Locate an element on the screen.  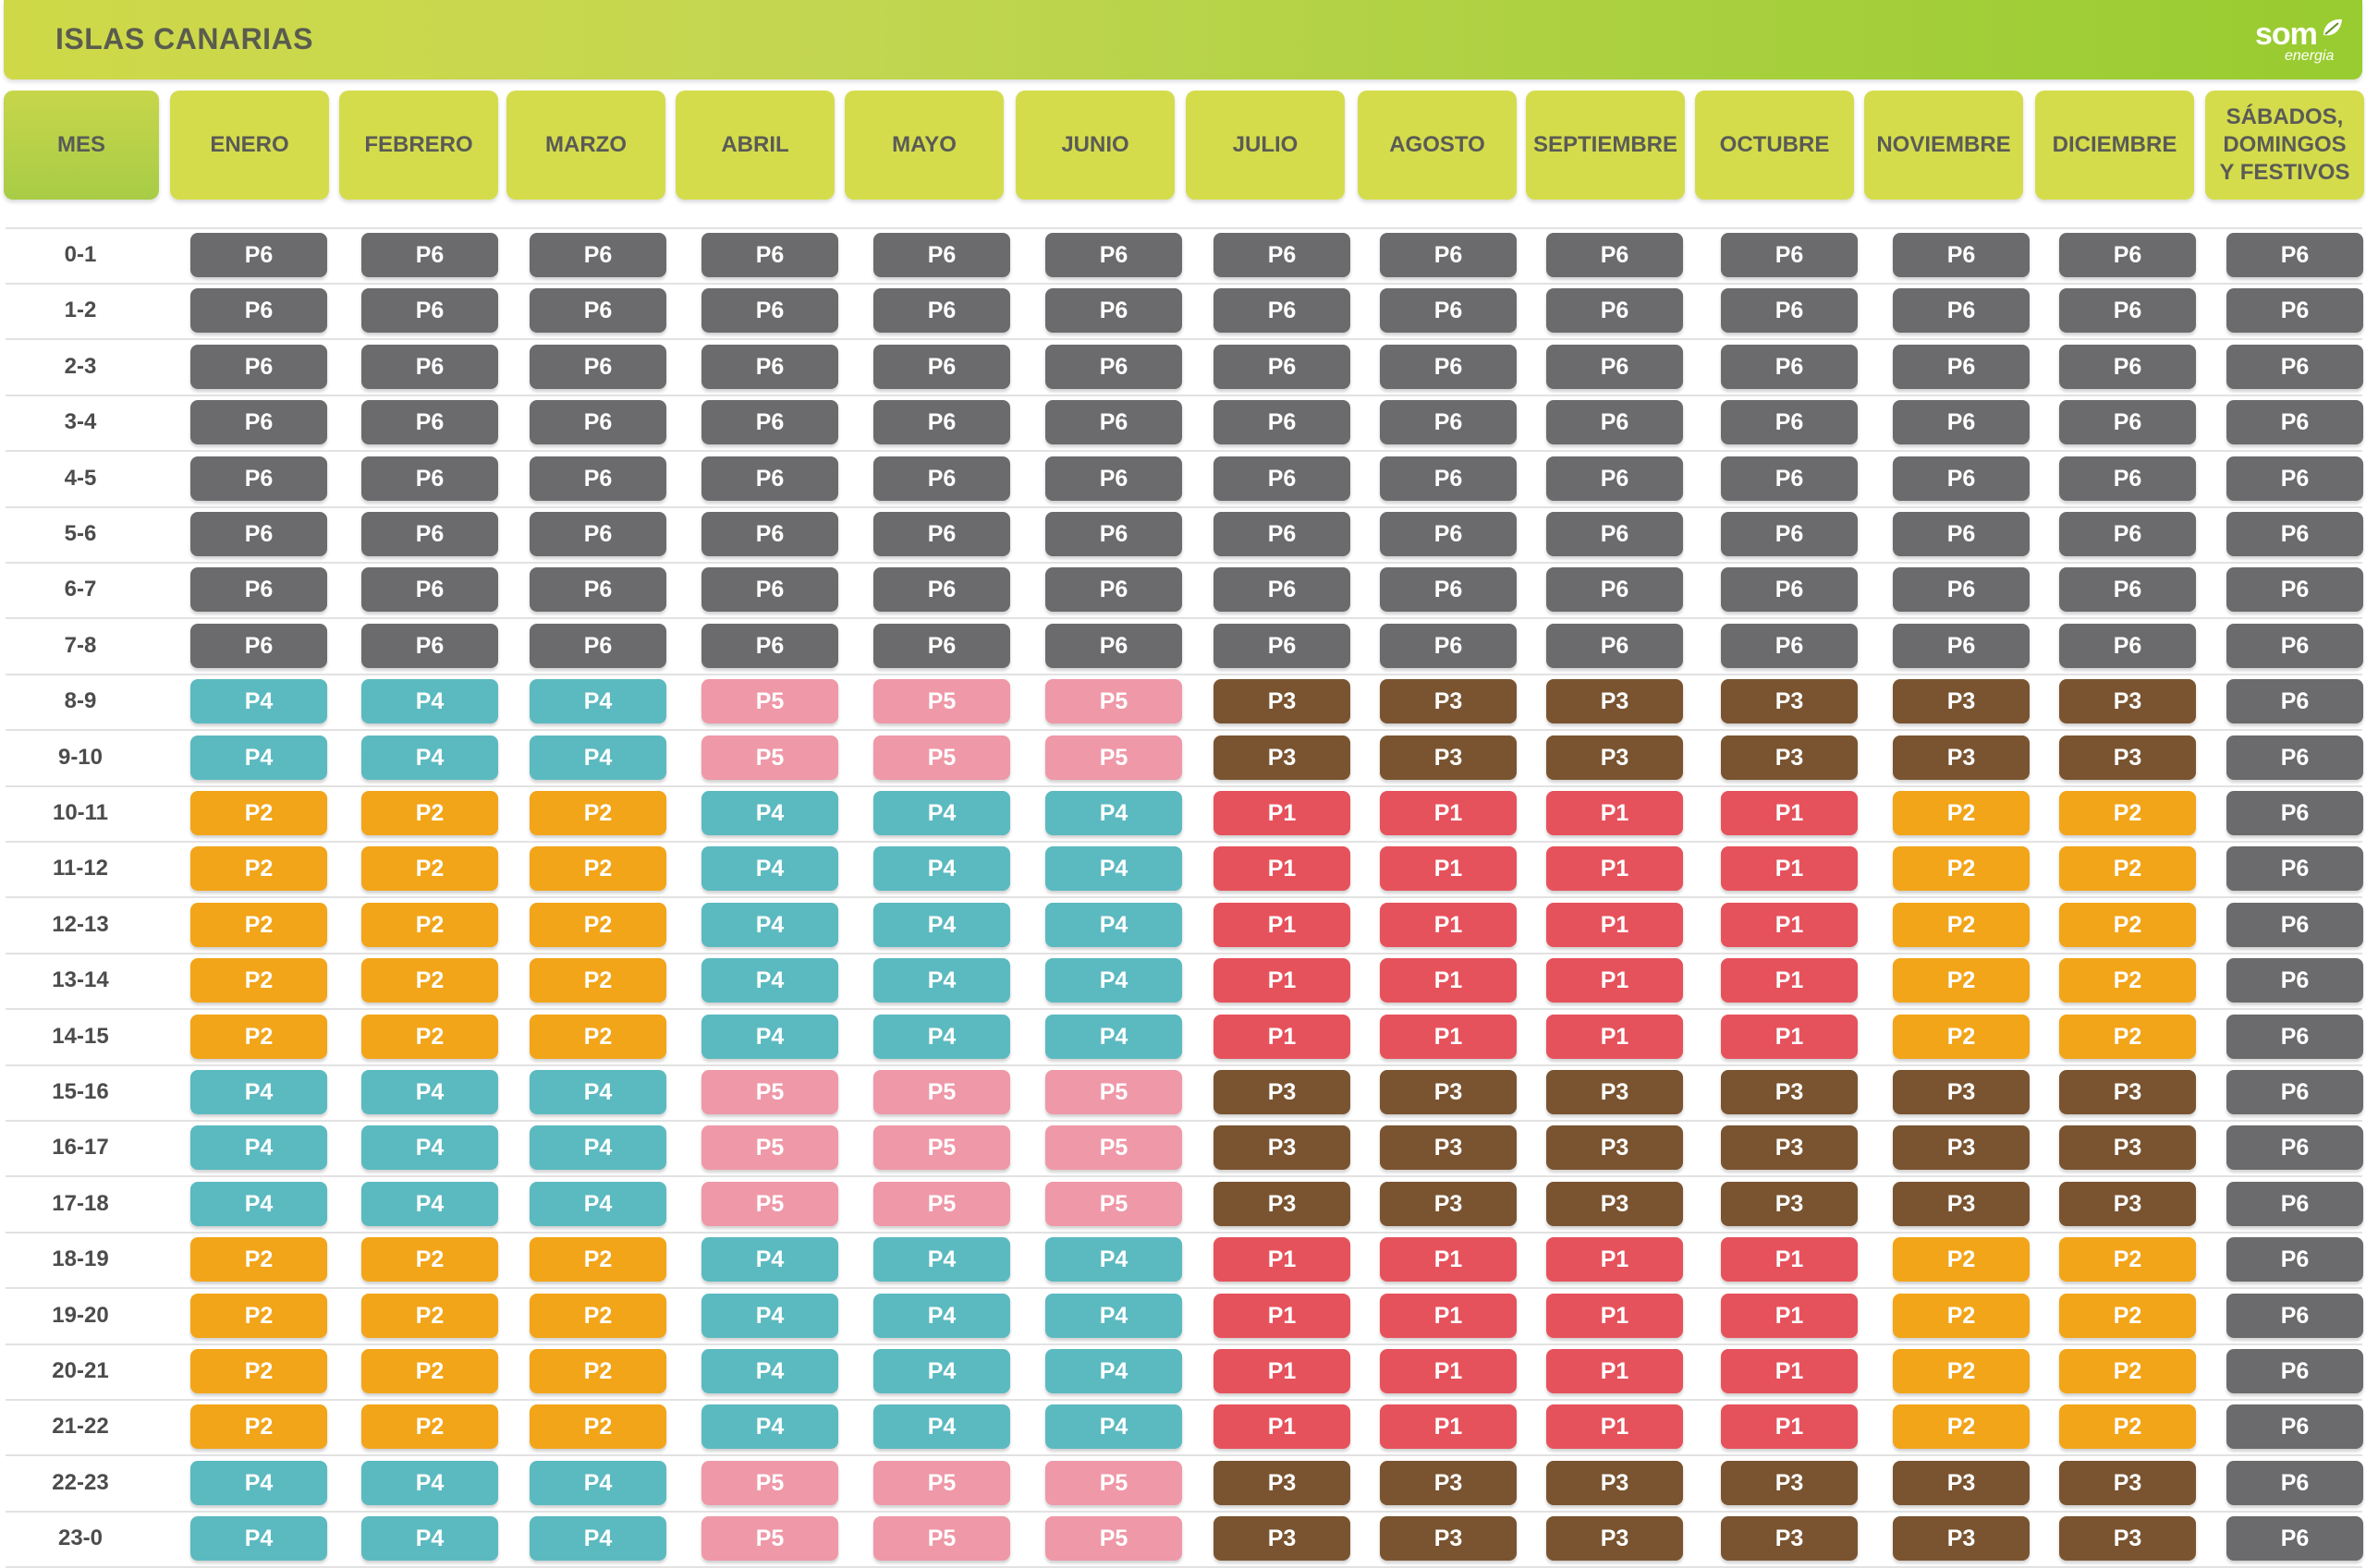
hour-label: 2-3 is located at coordinates (80, 366).